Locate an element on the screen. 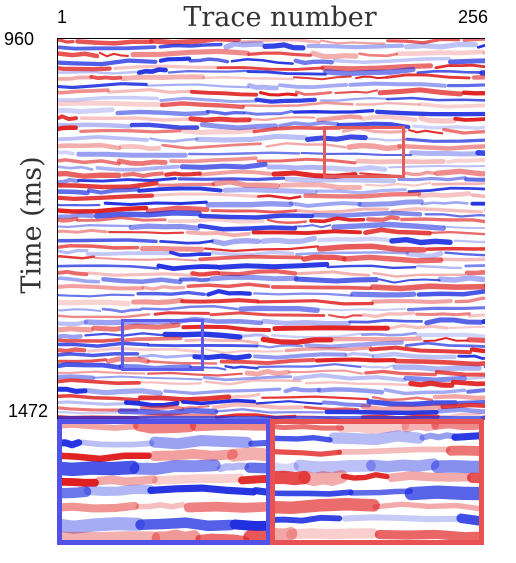 The width and height of the screenshot is (516, 563). zoom-region-red is located at coordinates (364, 152).